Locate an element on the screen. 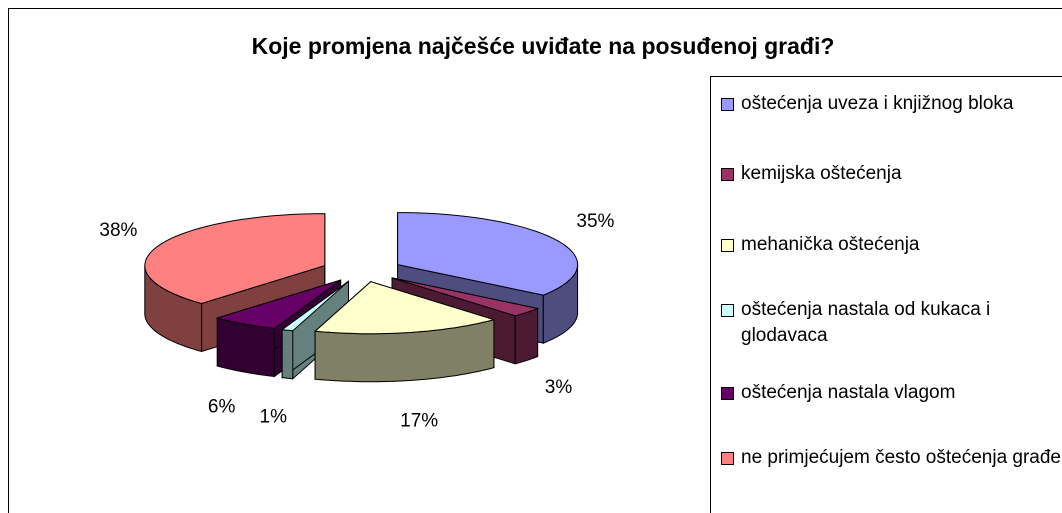 This screenshot has width=1062, height=513. legend-label: oštećenja uveza i knjižnog bloka is located at coordinates (877, 103).